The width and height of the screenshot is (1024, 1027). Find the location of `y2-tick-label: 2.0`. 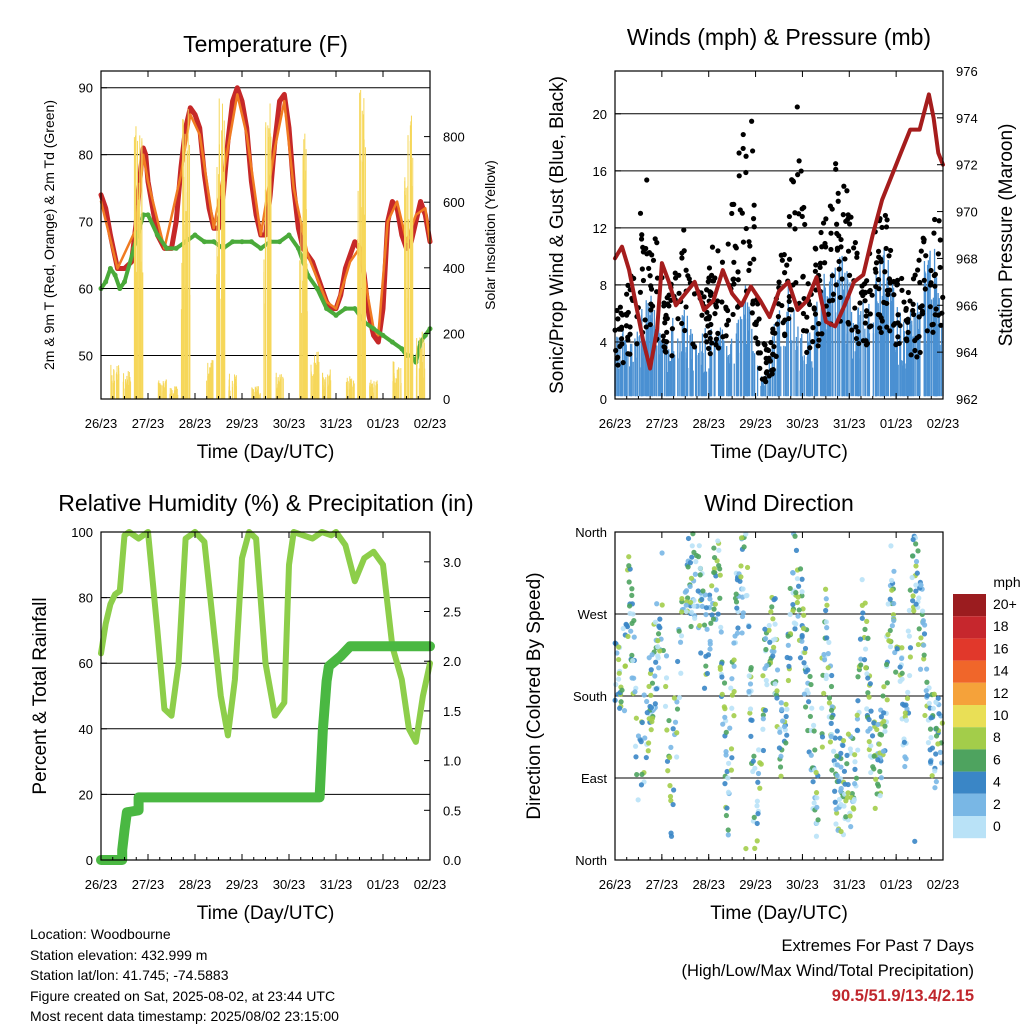

y2-tick-label: 2.0 is located at coordinates (452, 661).